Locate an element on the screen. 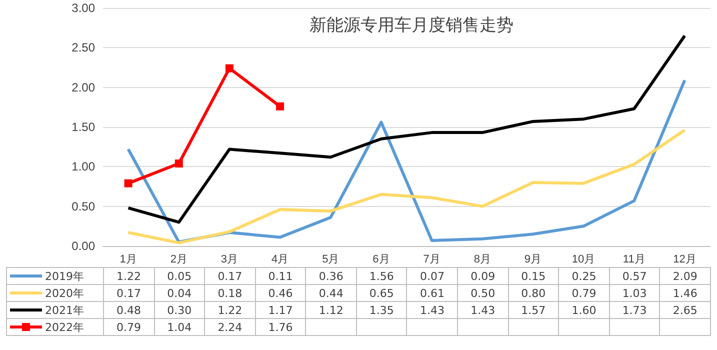  data-label: 1.57 is located at coordinates (533, 310).